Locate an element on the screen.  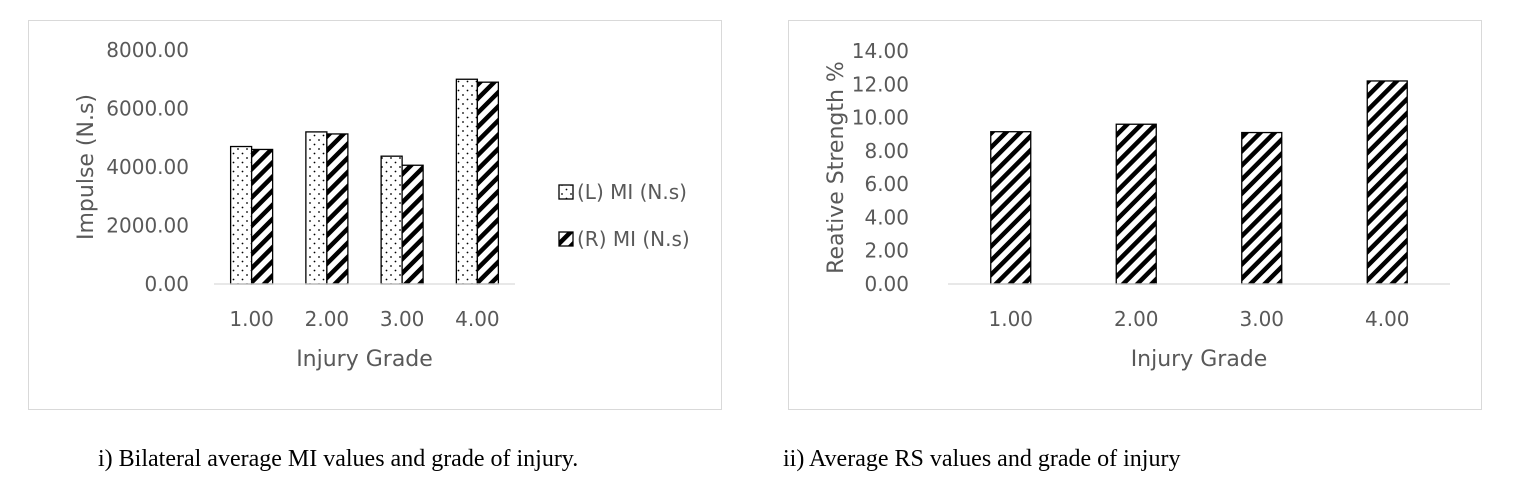
y-tick-label: 14.00 is located at coordinates (880, 51).